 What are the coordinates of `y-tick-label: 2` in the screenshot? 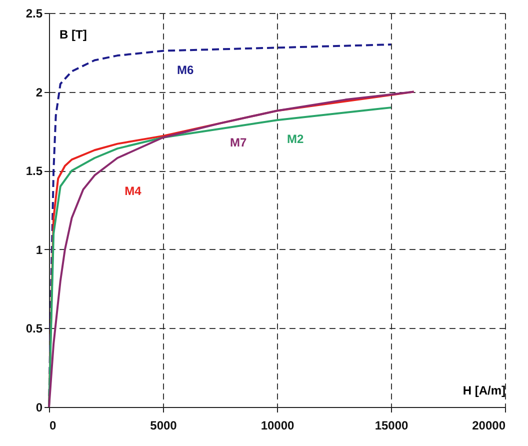 It's located at (39, 92).